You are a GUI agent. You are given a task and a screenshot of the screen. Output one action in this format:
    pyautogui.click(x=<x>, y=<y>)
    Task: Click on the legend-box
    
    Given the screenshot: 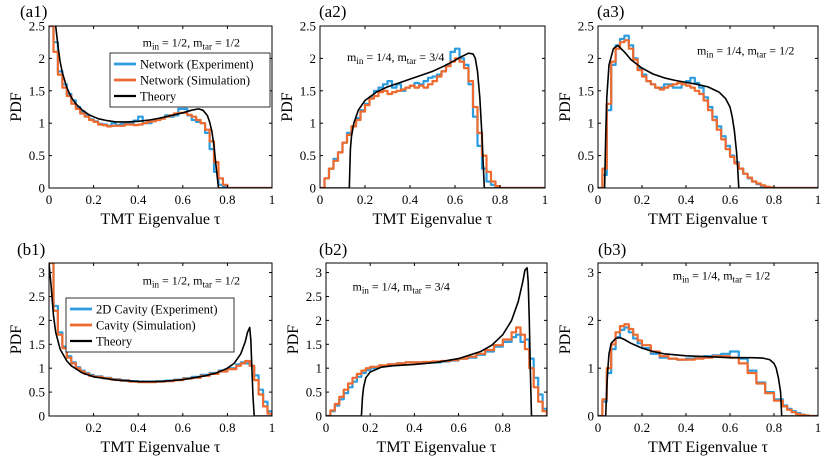 What is the action you would take?
    pyautogui.click(x=150, y=325)
    